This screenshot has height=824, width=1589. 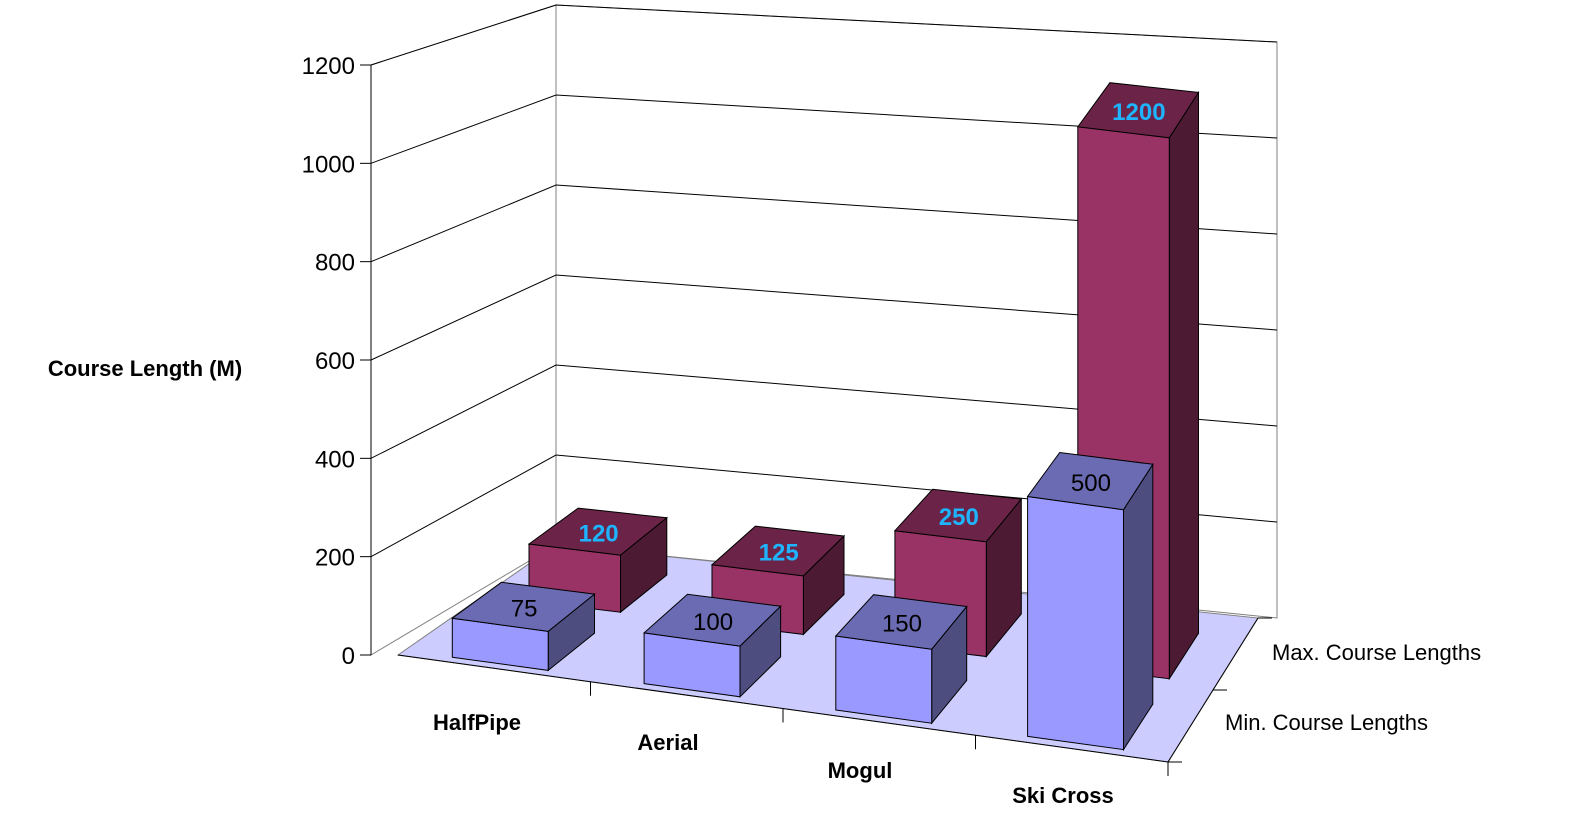 I want to click on min-value-label: 150, so click(x=902, y=624).